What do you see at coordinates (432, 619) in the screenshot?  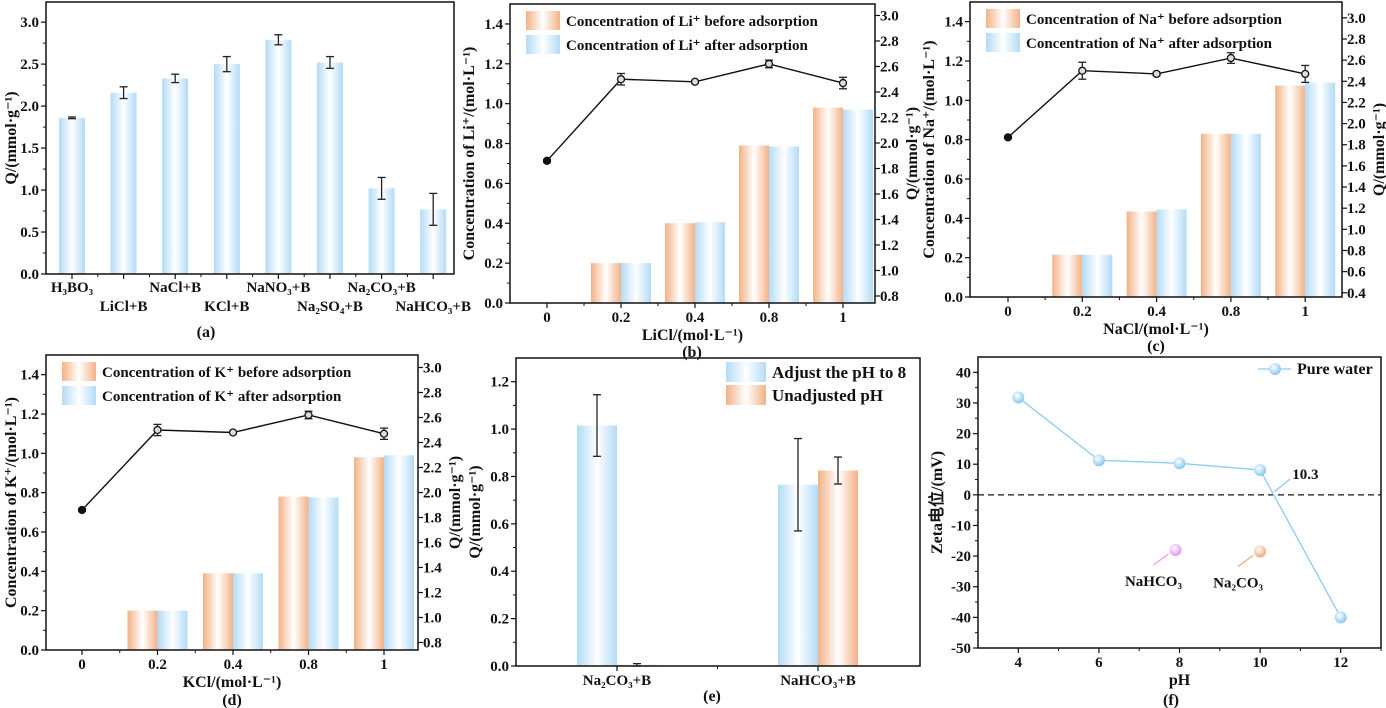 I see `y2-tick-label: 1.0` at bounding box center [432, 619].